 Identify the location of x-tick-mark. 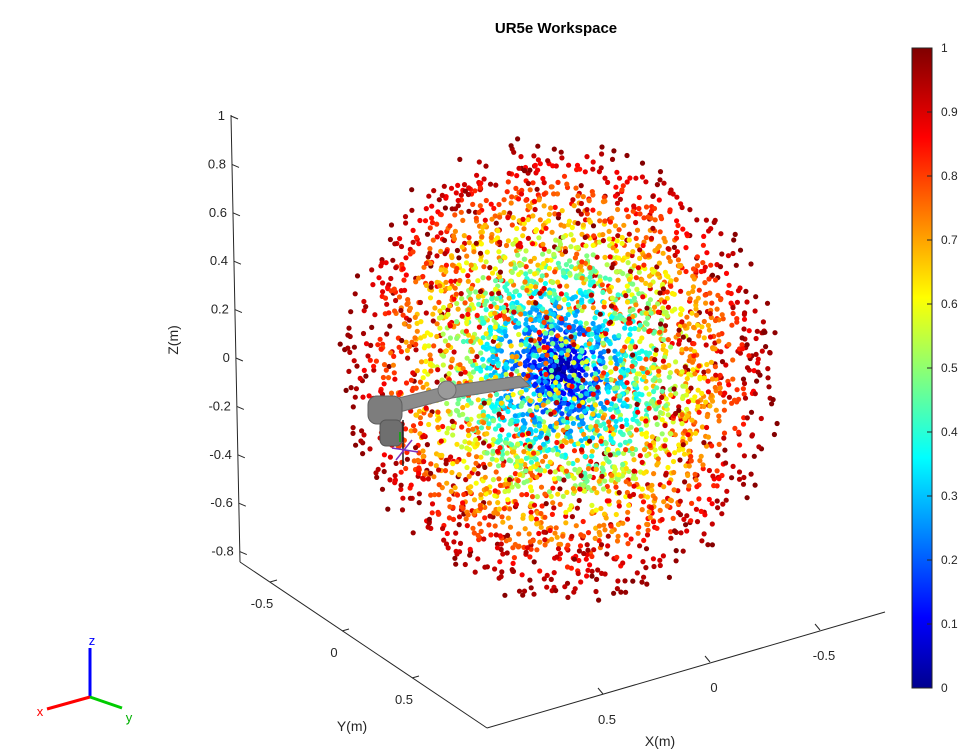
(600, 691).